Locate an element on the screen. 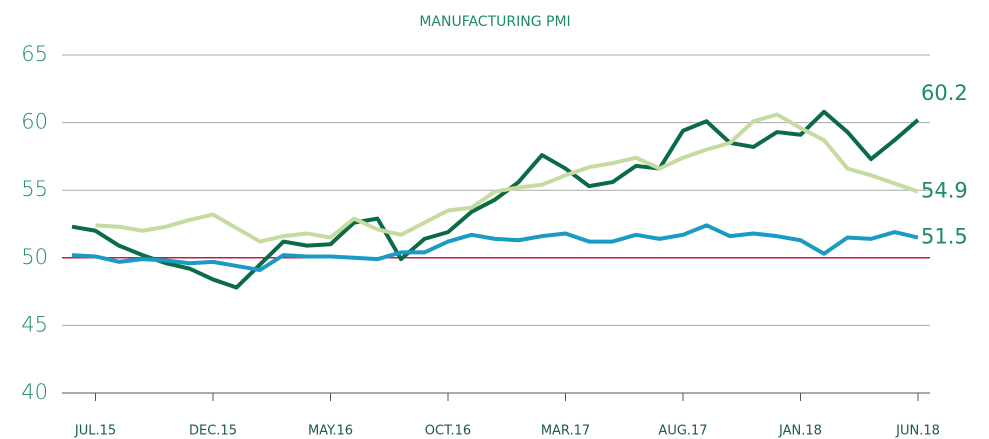 Image resolution: width=989 pixels, height=439 pixels. x-tick-label: OCT.16 is located at coordinates (448, 431).